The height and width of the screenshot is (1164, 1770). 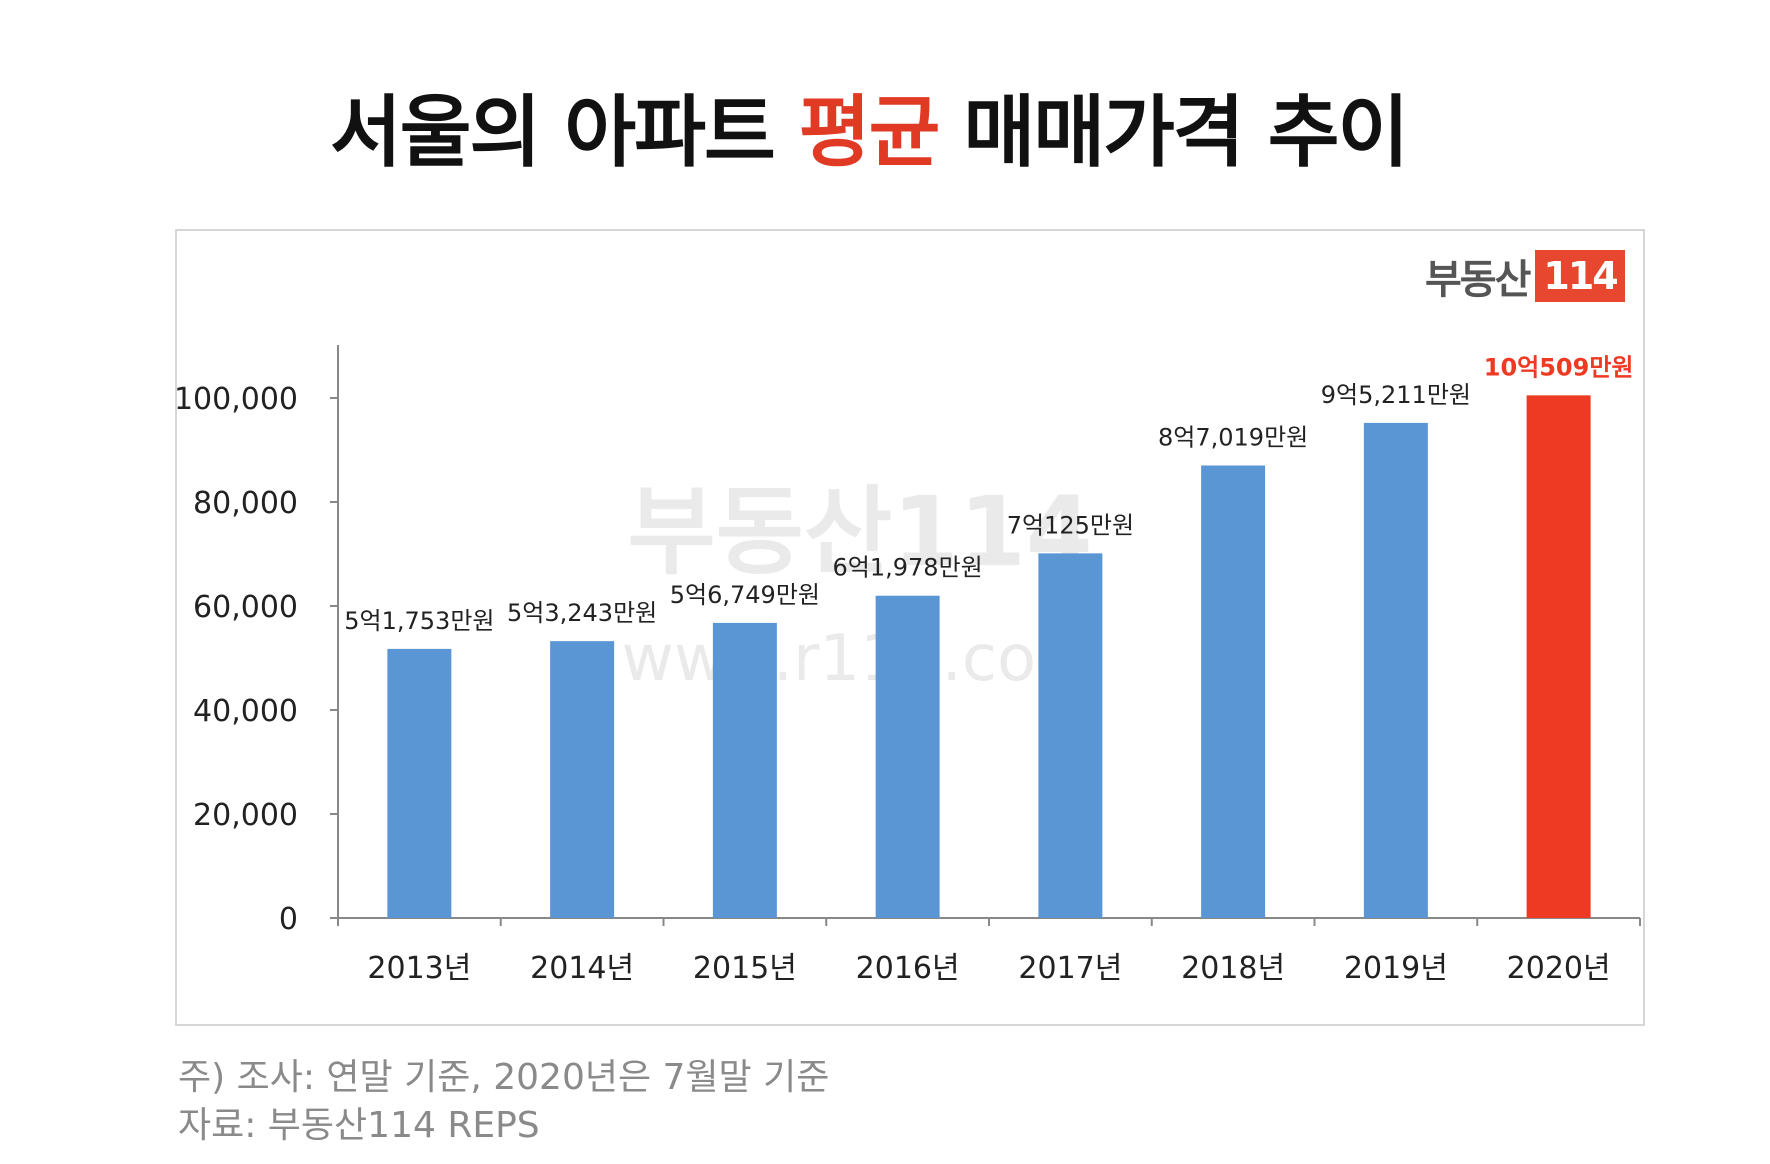 I want to click on y-tick-label: 0, so click(x=288, y=919).